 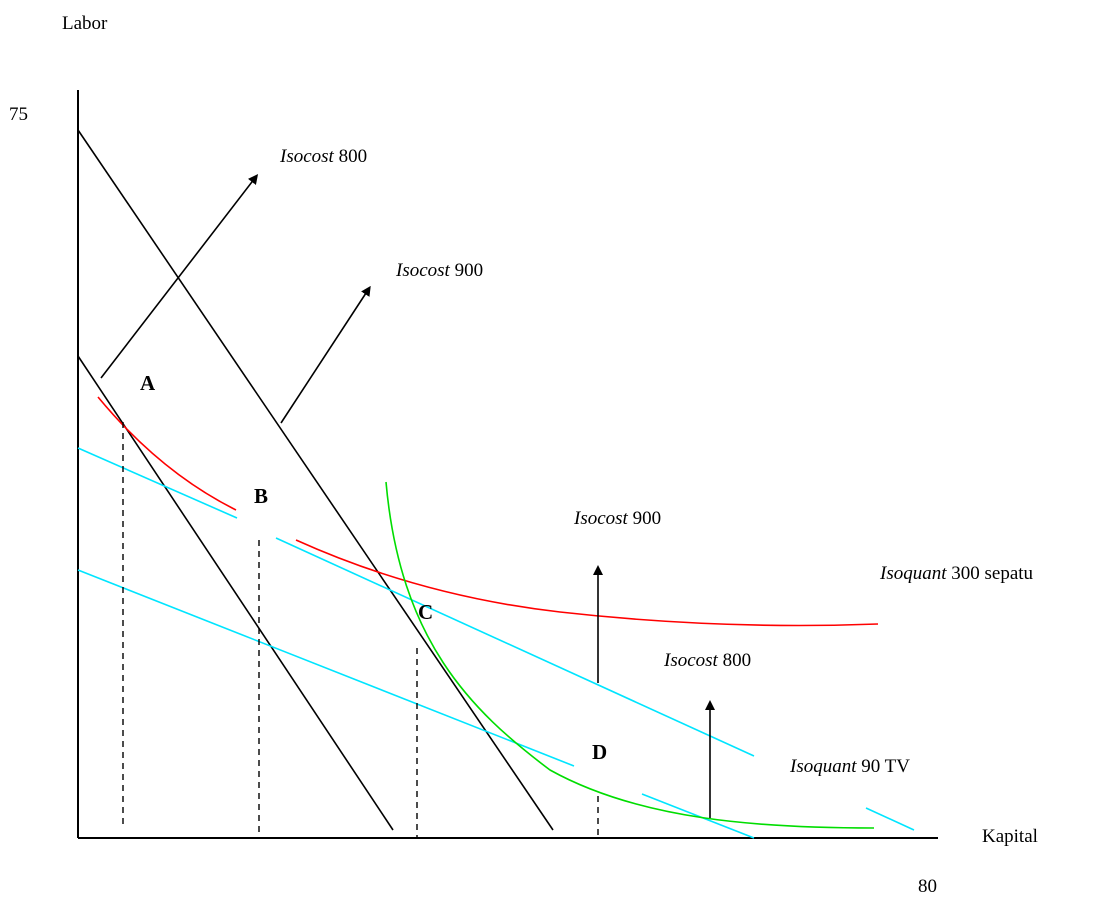 I want to click on isocost-800-tv-line-lower, so click(x=515, y=647).